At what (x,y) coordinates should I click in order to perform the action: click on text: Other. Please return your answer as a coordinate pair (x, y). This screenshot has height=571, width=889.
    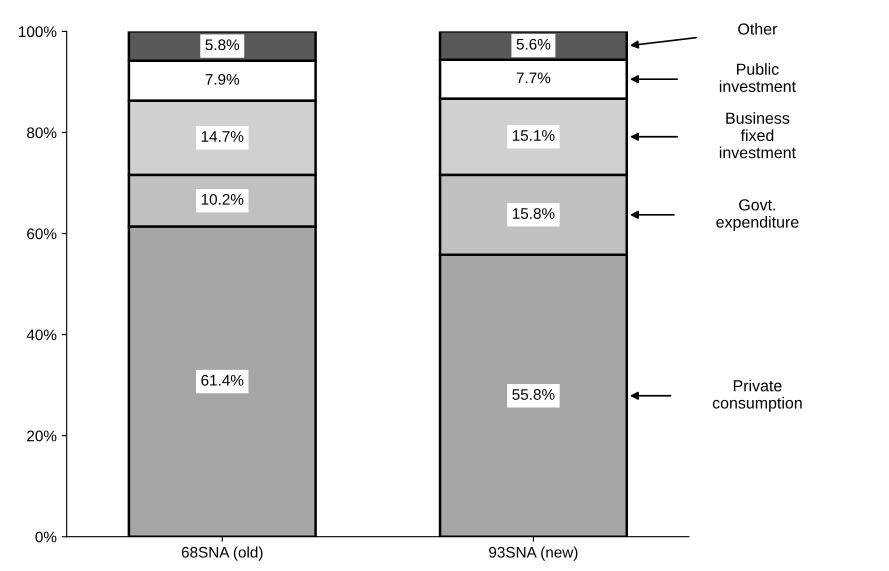
    Looking at the image, I should click on (758, 28).